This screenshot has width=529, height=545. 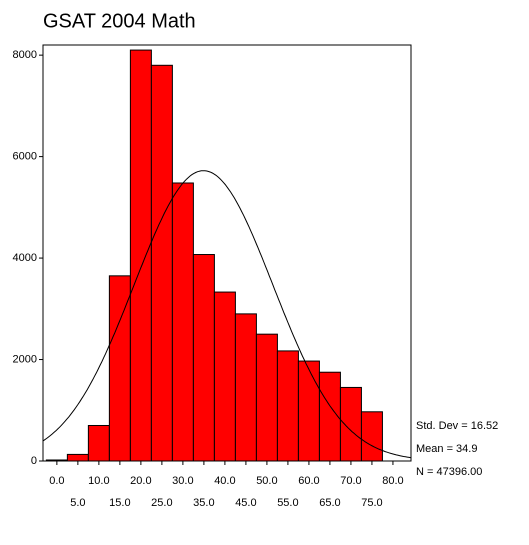 I want to click on x-tick-label: 50.0, so click(x=266, y=481).